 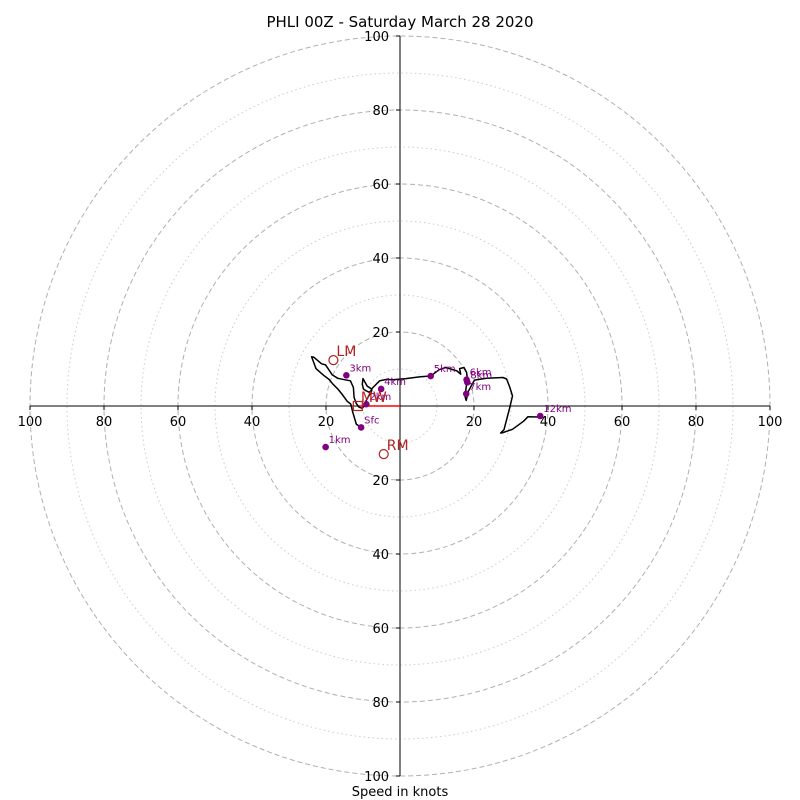 I want to click on height-label: 2km, so click(x=380, y=397).